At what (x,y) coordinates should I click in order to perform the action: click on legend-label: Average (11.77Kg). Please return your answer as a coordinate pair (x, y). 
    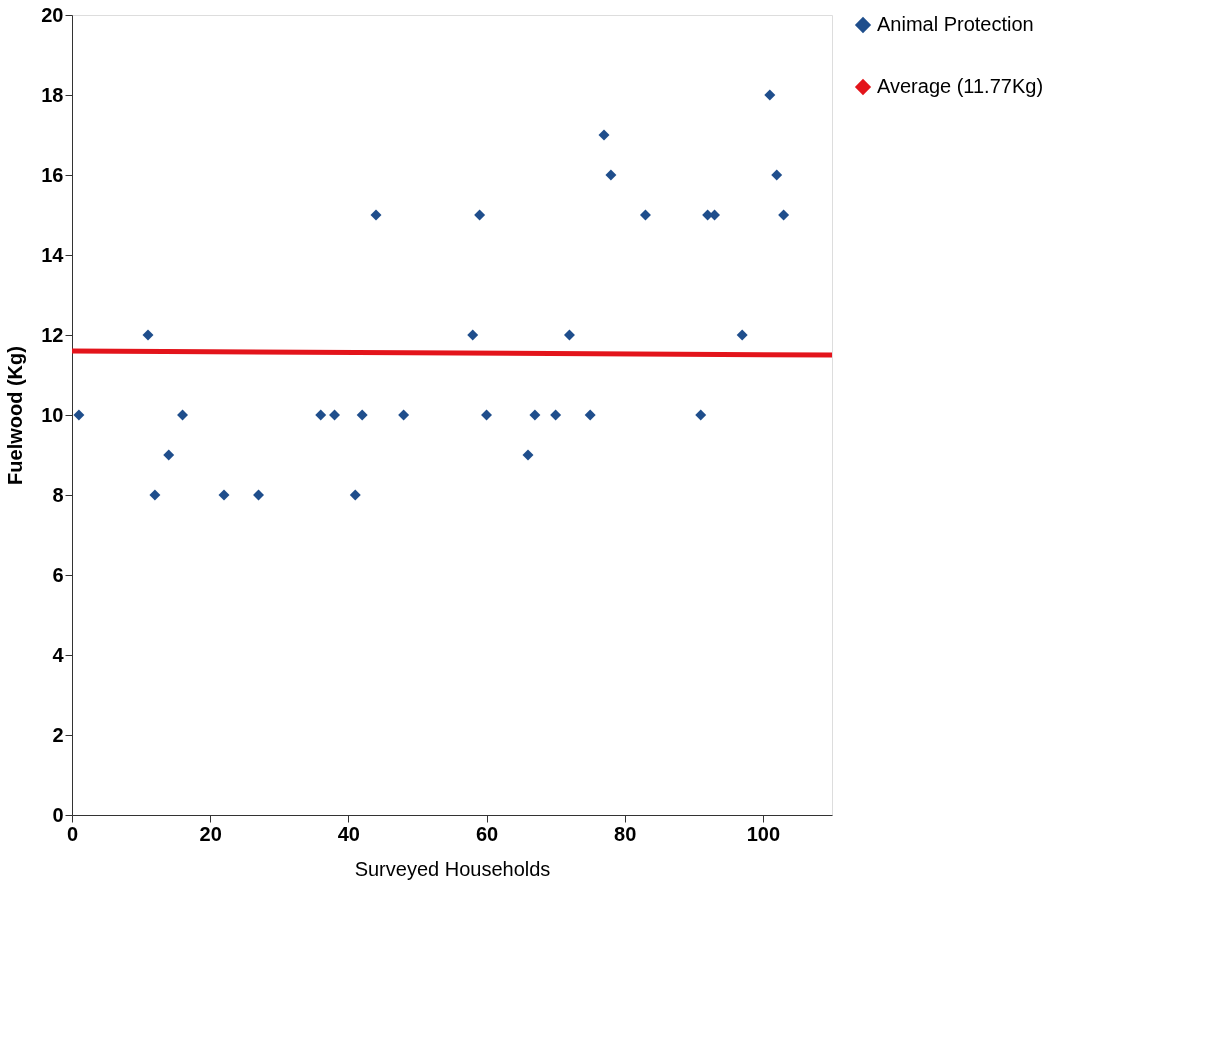
    Looking at the image, I should click on (960, 86).